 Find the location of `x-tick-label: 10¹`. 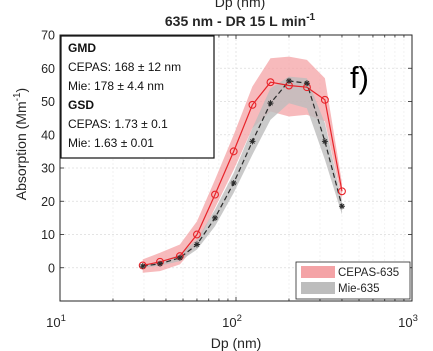

x-tick-label: 10¹ is located at coordinates (56, 321).